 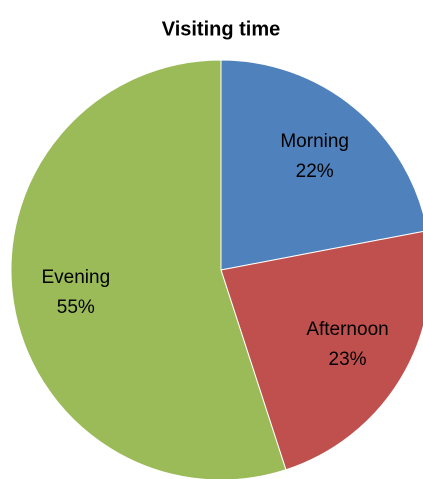 I want to click on slice-category-label: Morning, so click(x=314, y=141).